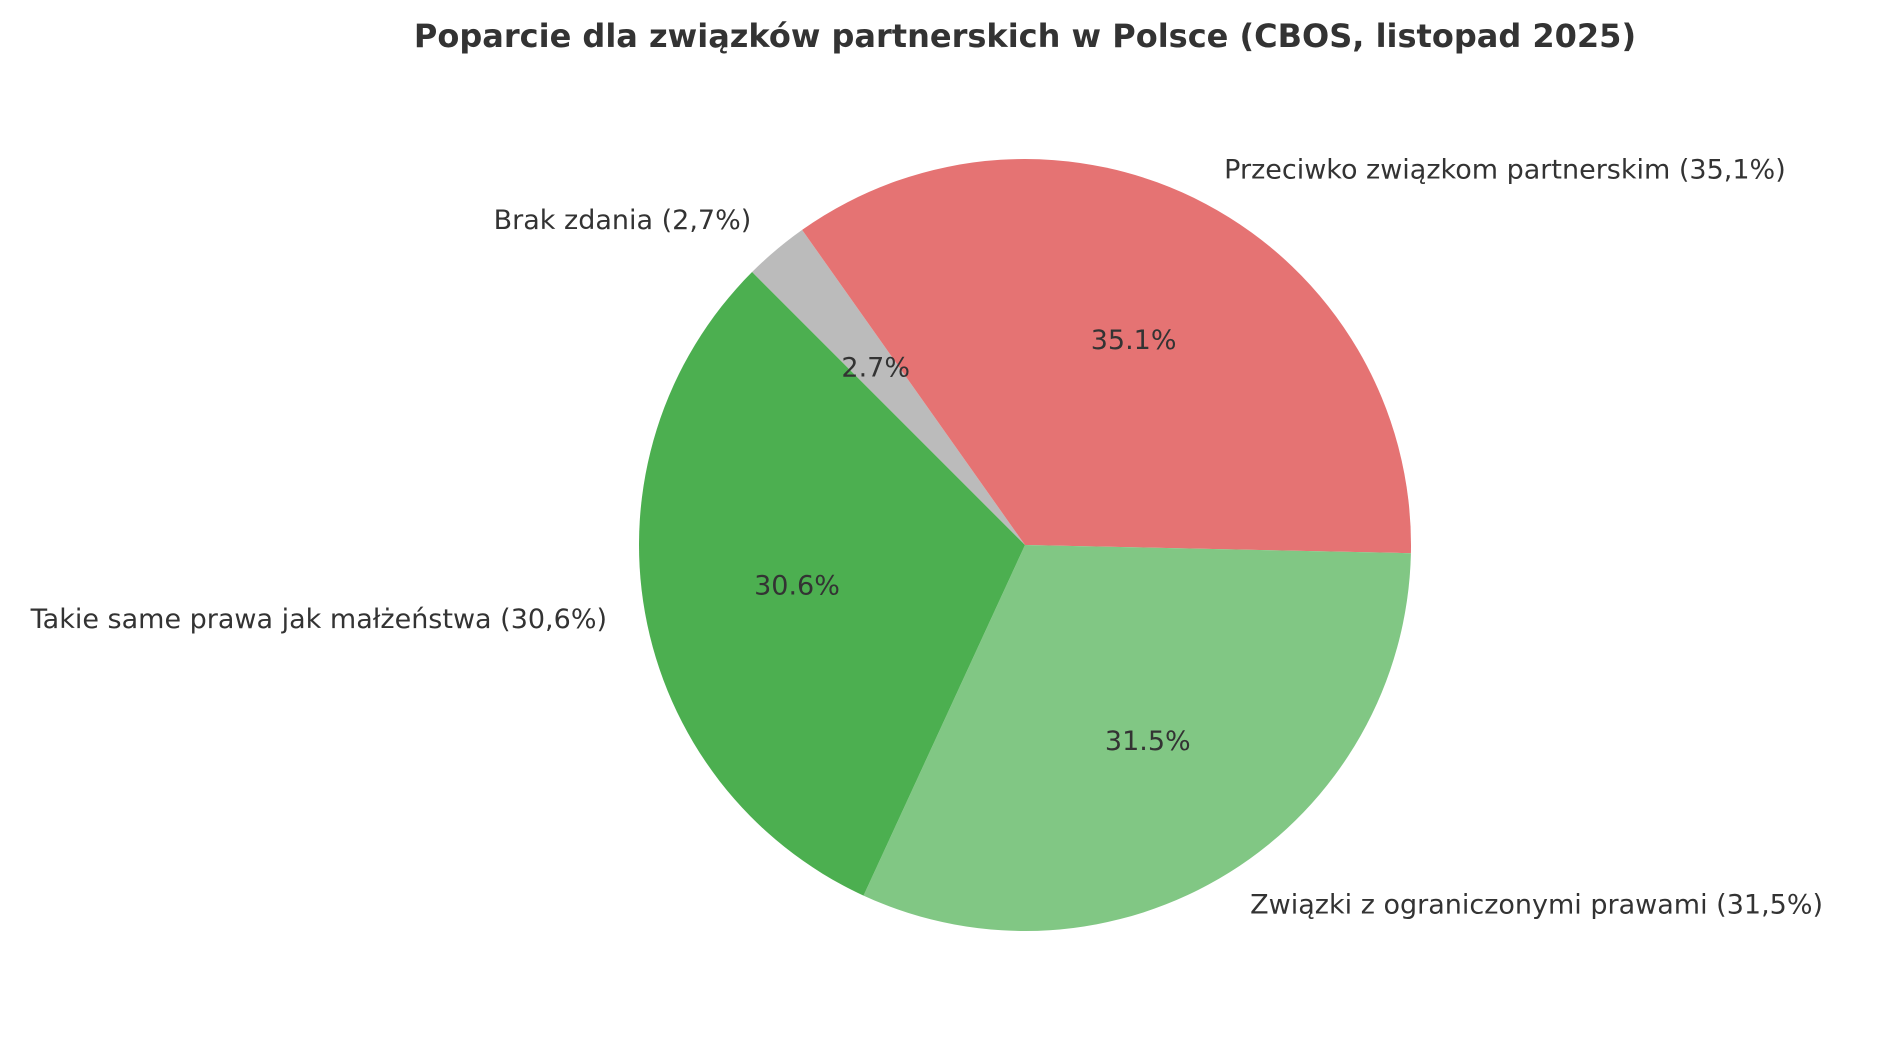 The width and height of the screenshot is (1884, 1044). I want to click on pie-slice-label-1: Przeciwko związkom partnerskim (35,1%), so click(1505, 170).